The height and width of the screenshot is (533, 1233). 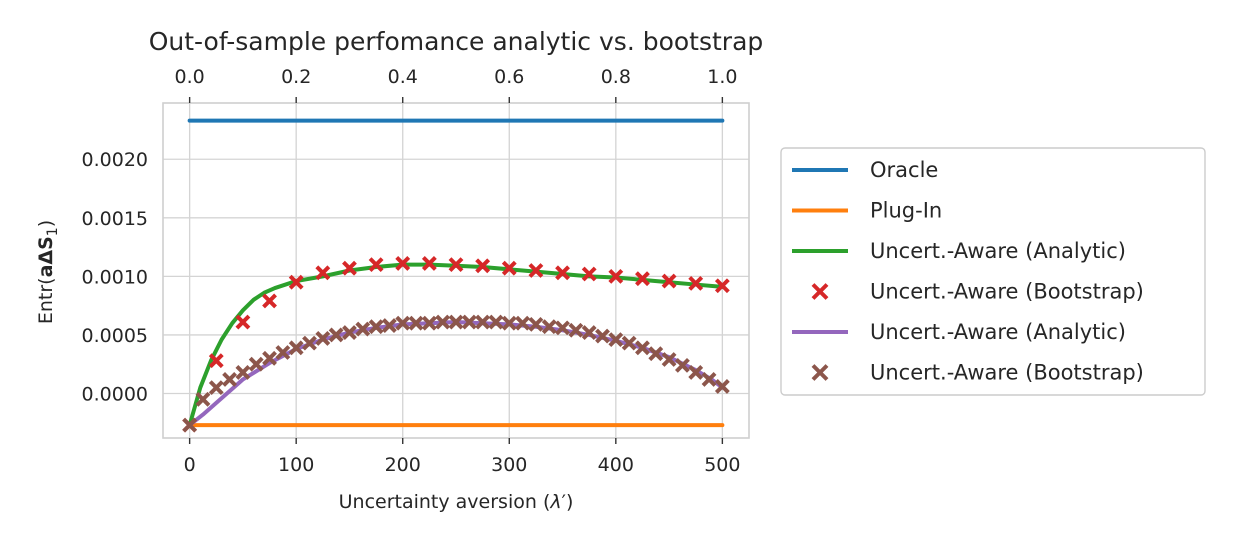 I want to click on legend-label-0: Oracle, so click(x=904, y=170).